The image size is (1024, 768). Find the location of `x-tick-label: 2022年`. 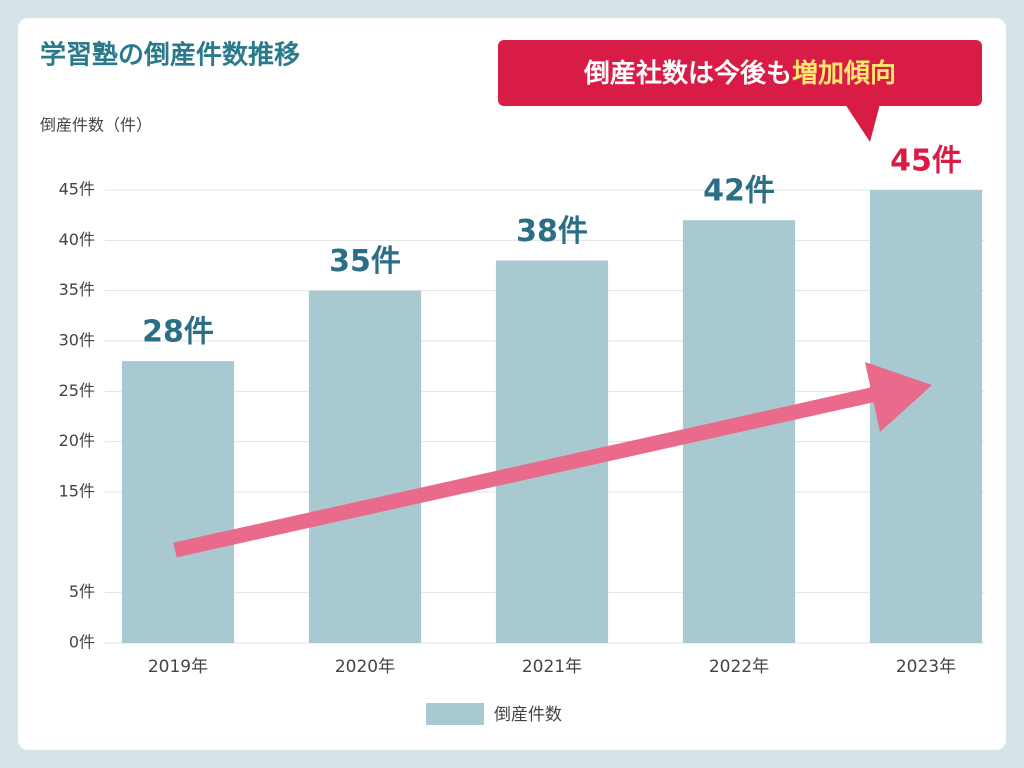

x-tick-label: 2022年 is located at coordinates (739, 667).